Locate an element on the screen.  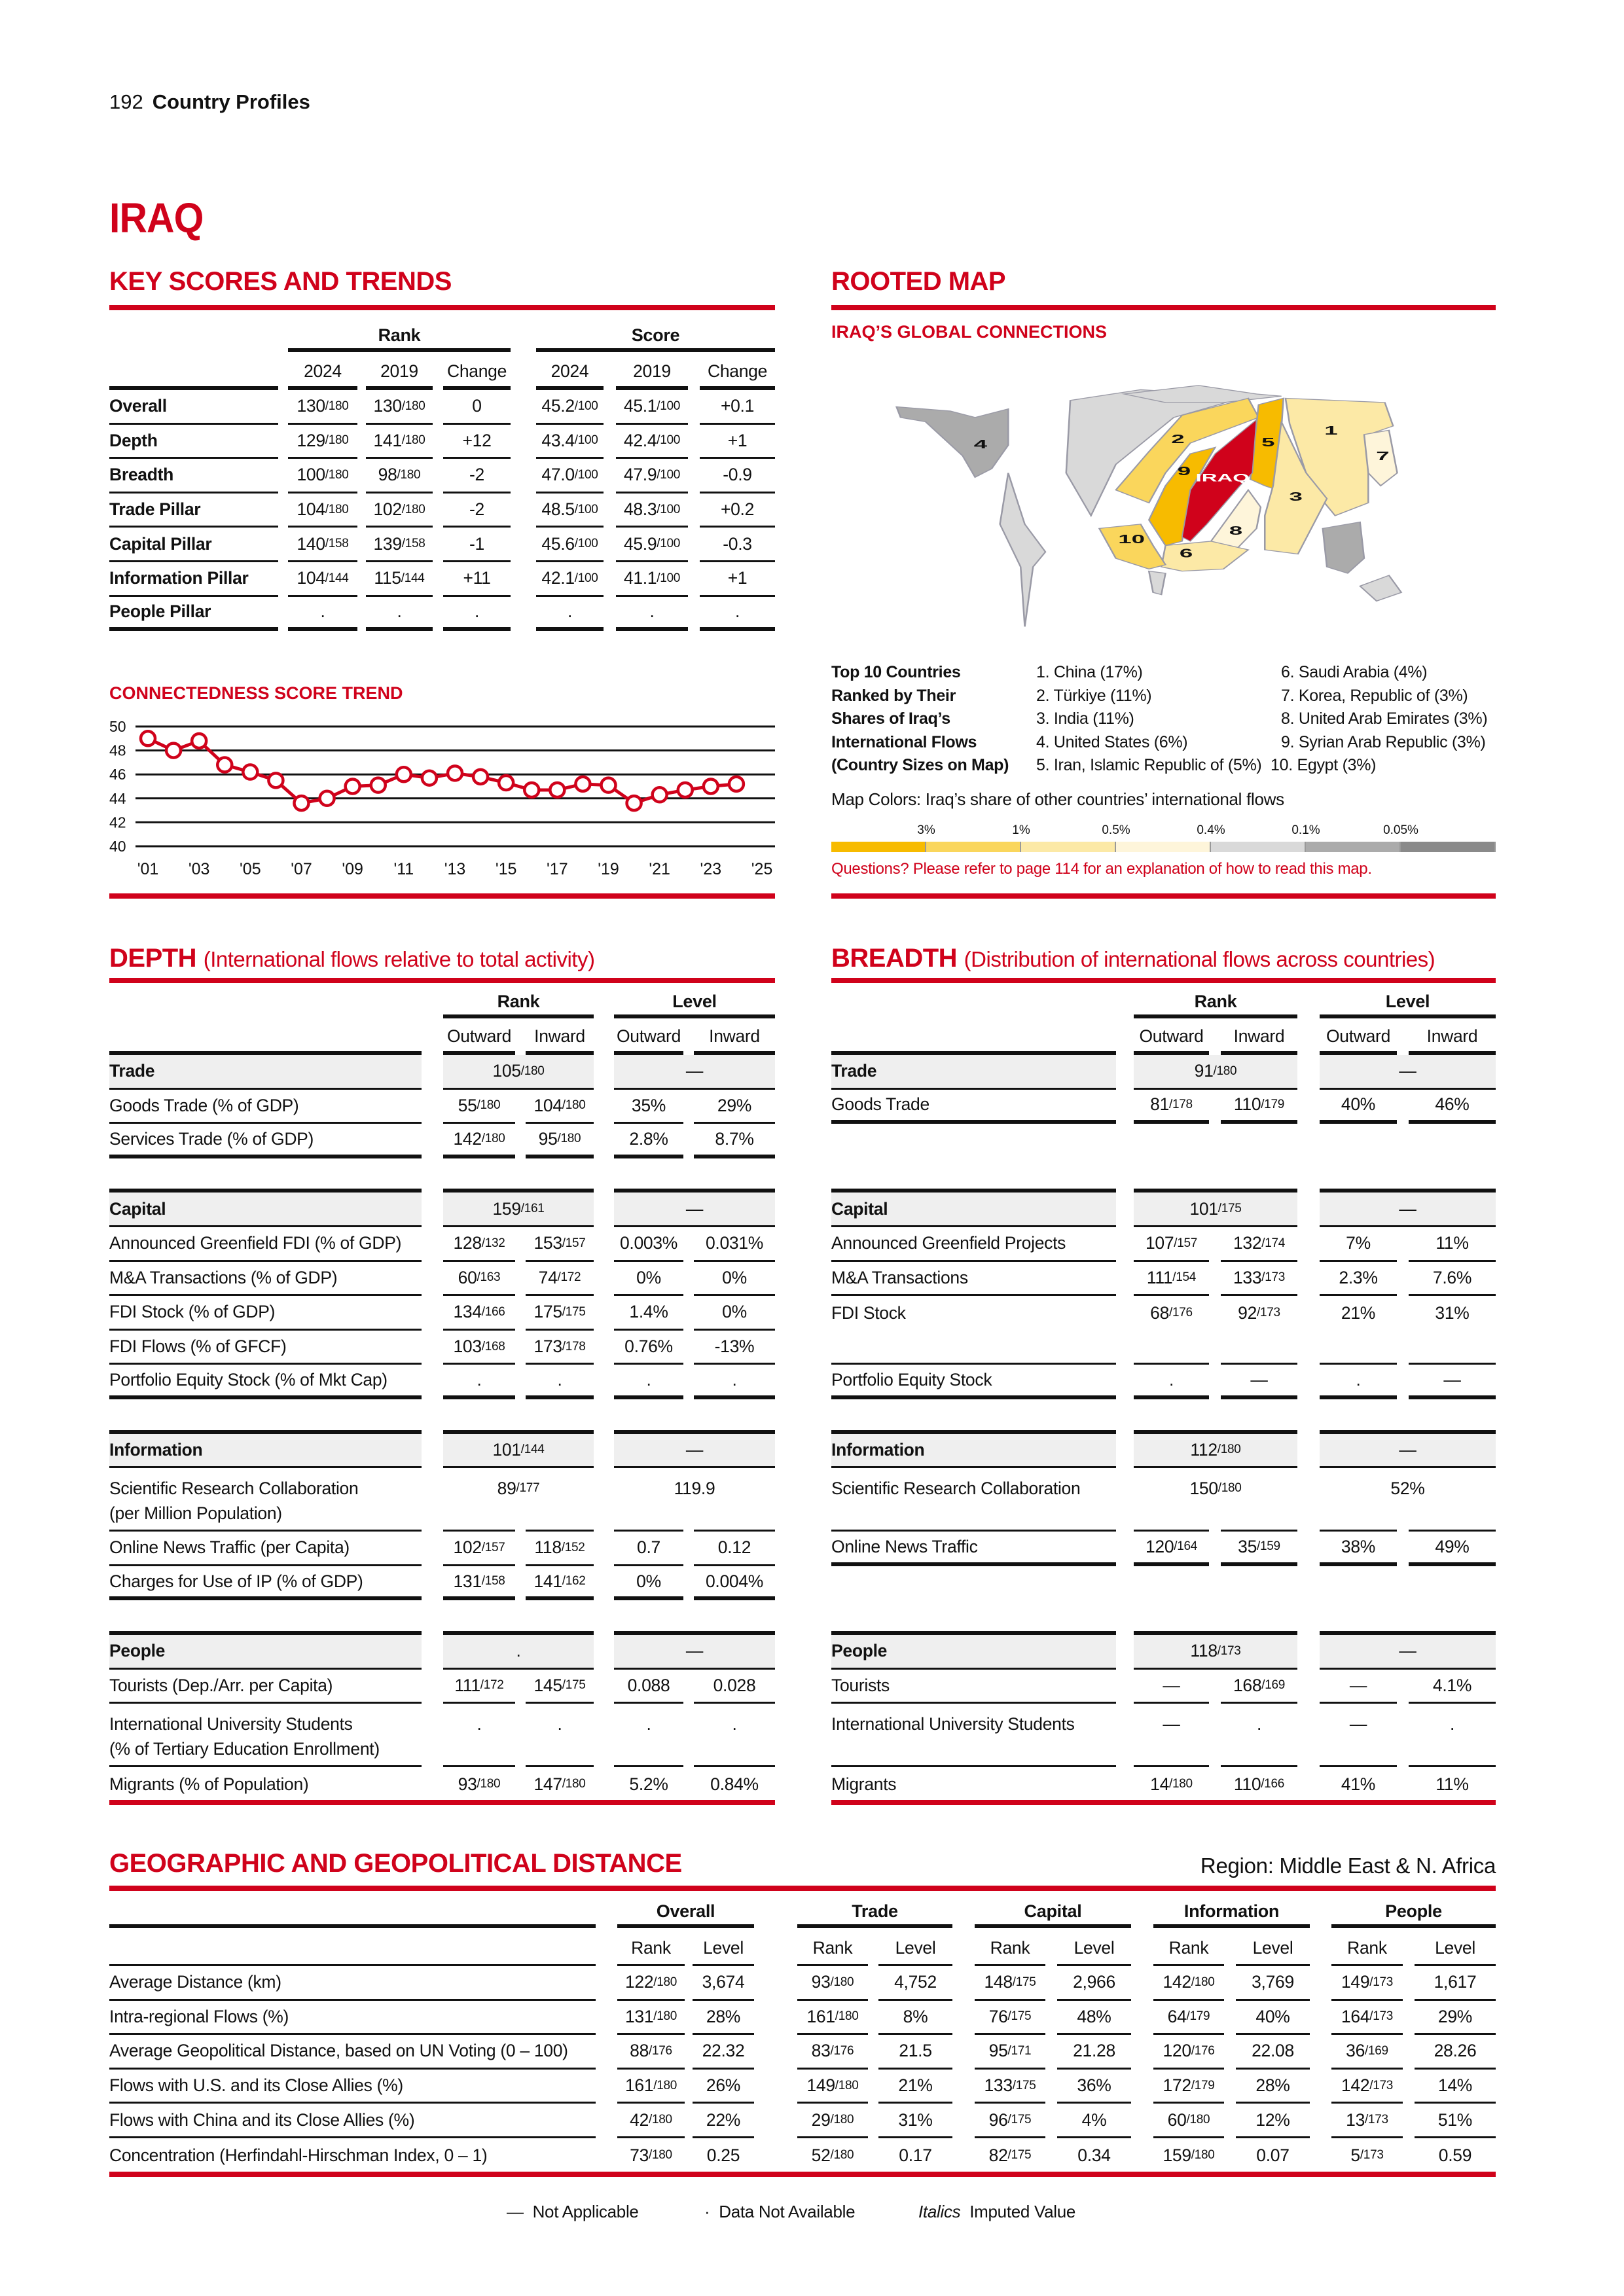
value-cell: 26% is located at coordinates (723, 2087).